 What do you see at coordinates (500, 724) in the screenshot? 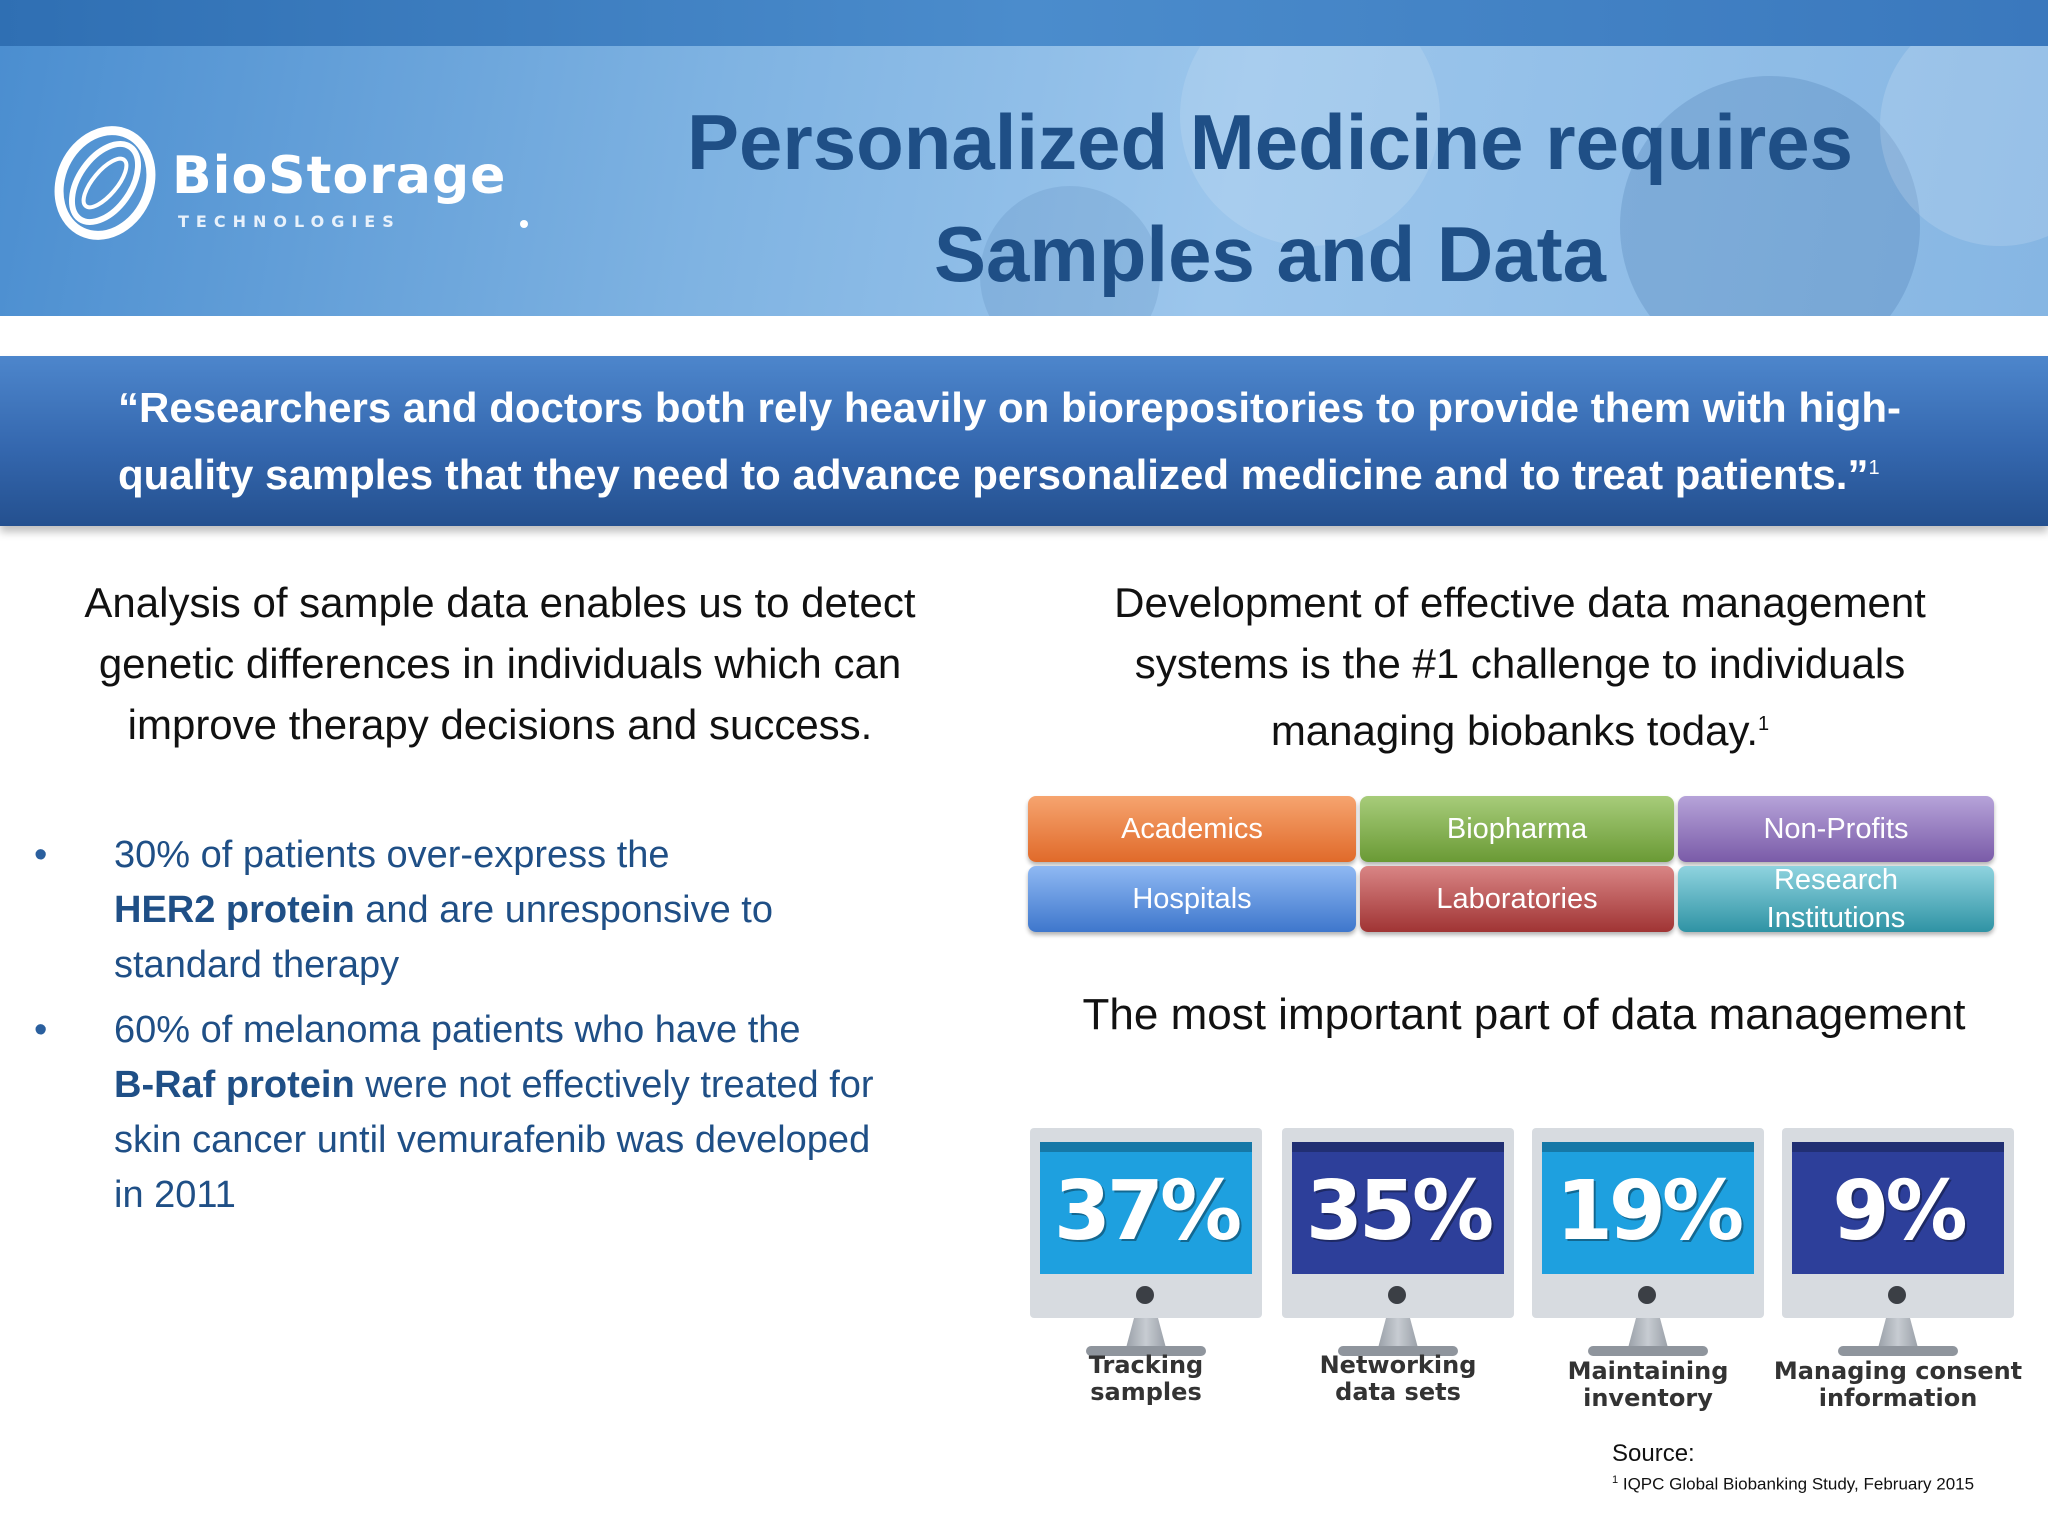
I see `left-intro-line: improve therapy decisions and success.` at bounding box center [500, 724].